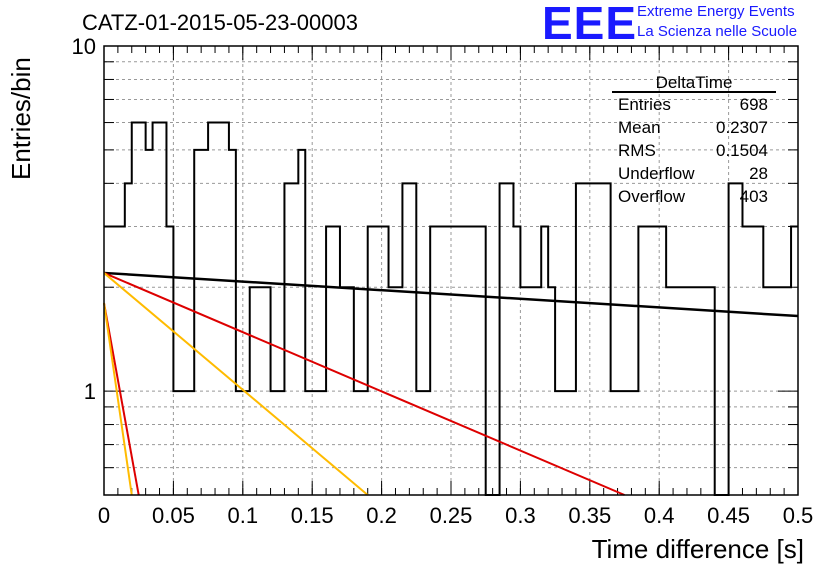 The height and width of the screenshot is (572, 836). Describe the element at coordinates (236, 384) in the screenshot. I see `fit-line-orange` at that location.